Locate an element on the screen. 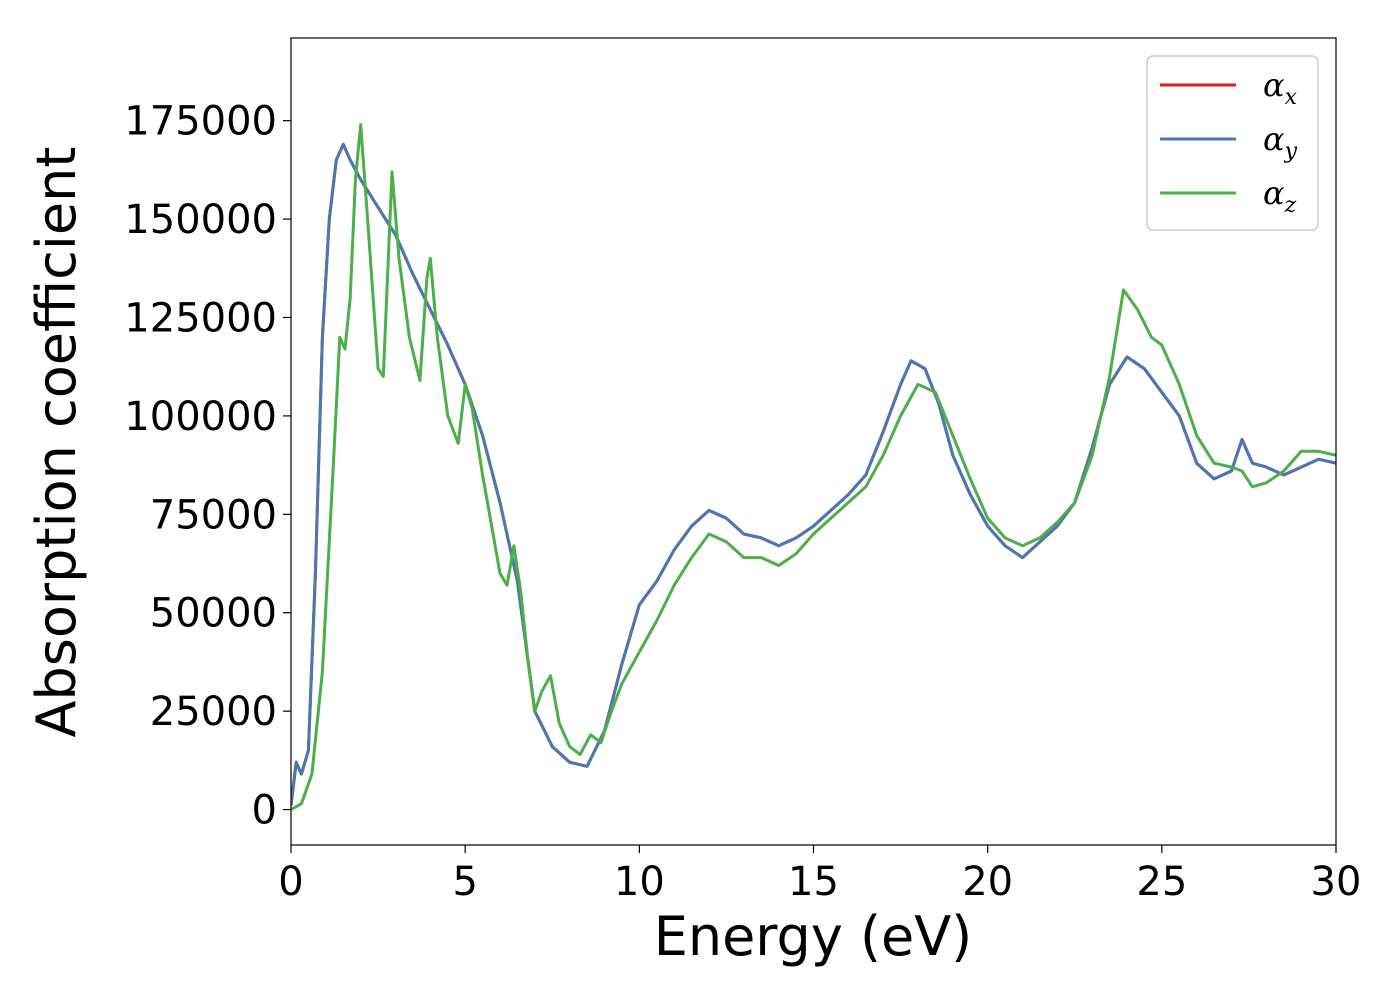  x-tick-label: 10 is located at coordinates (639, 882).